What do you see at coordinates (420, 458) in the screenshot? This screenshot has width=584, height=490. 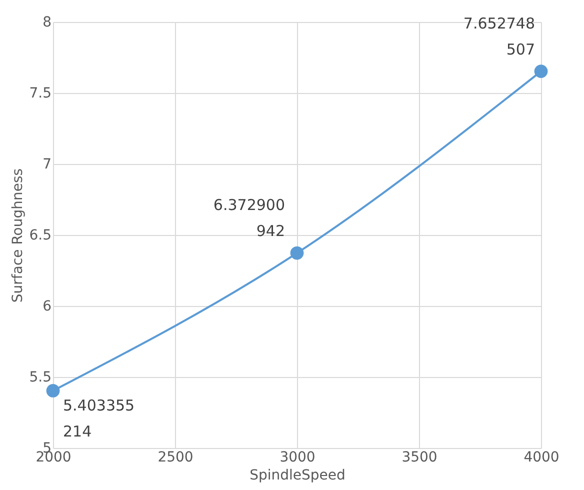 I see `x-tick-label: 3500` at bounding box center [420, 458].